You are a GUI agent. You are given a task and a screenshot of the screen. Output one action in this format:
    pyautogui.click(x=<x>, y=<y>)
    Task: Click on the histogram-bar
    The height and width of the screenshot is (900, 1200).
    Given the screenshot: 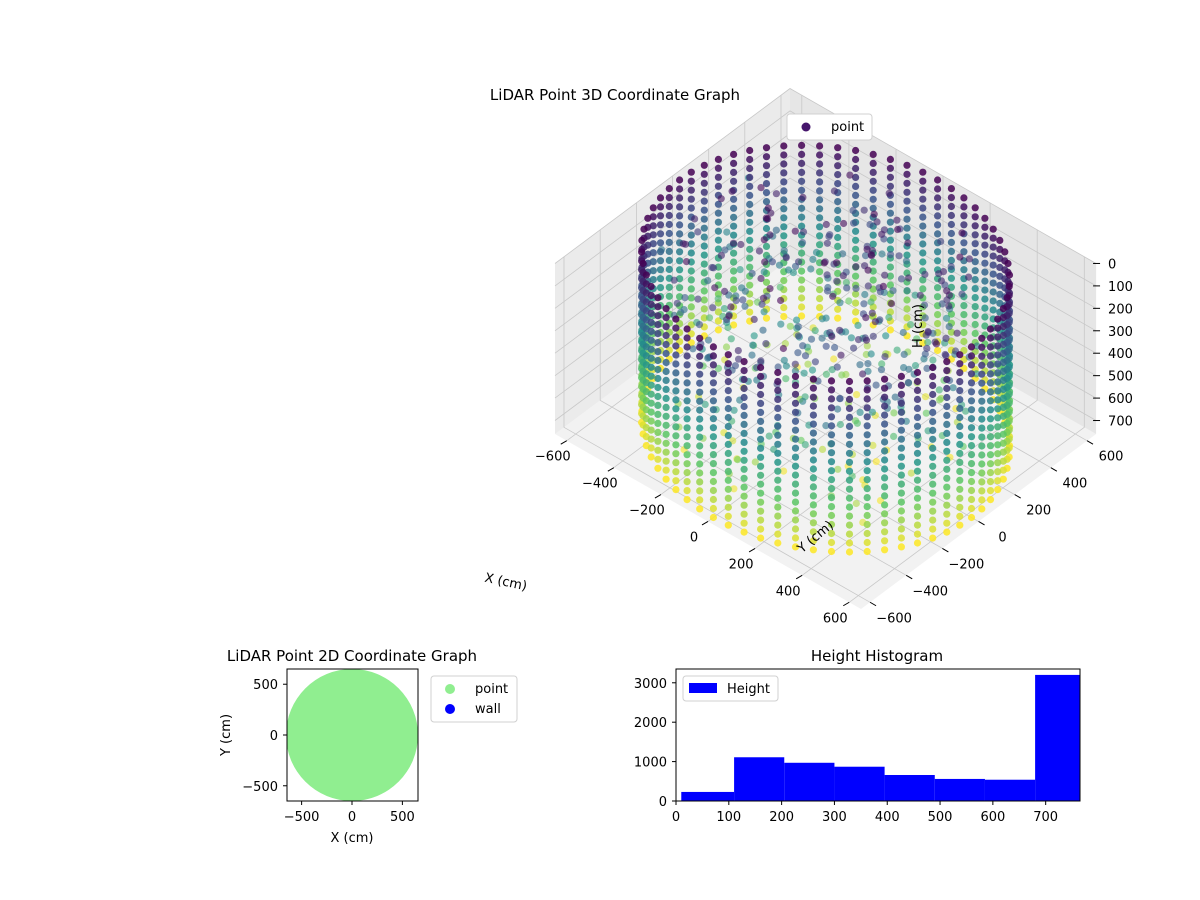 What is the action you would take?
    pyautogui.click(x=959, y=789)
    